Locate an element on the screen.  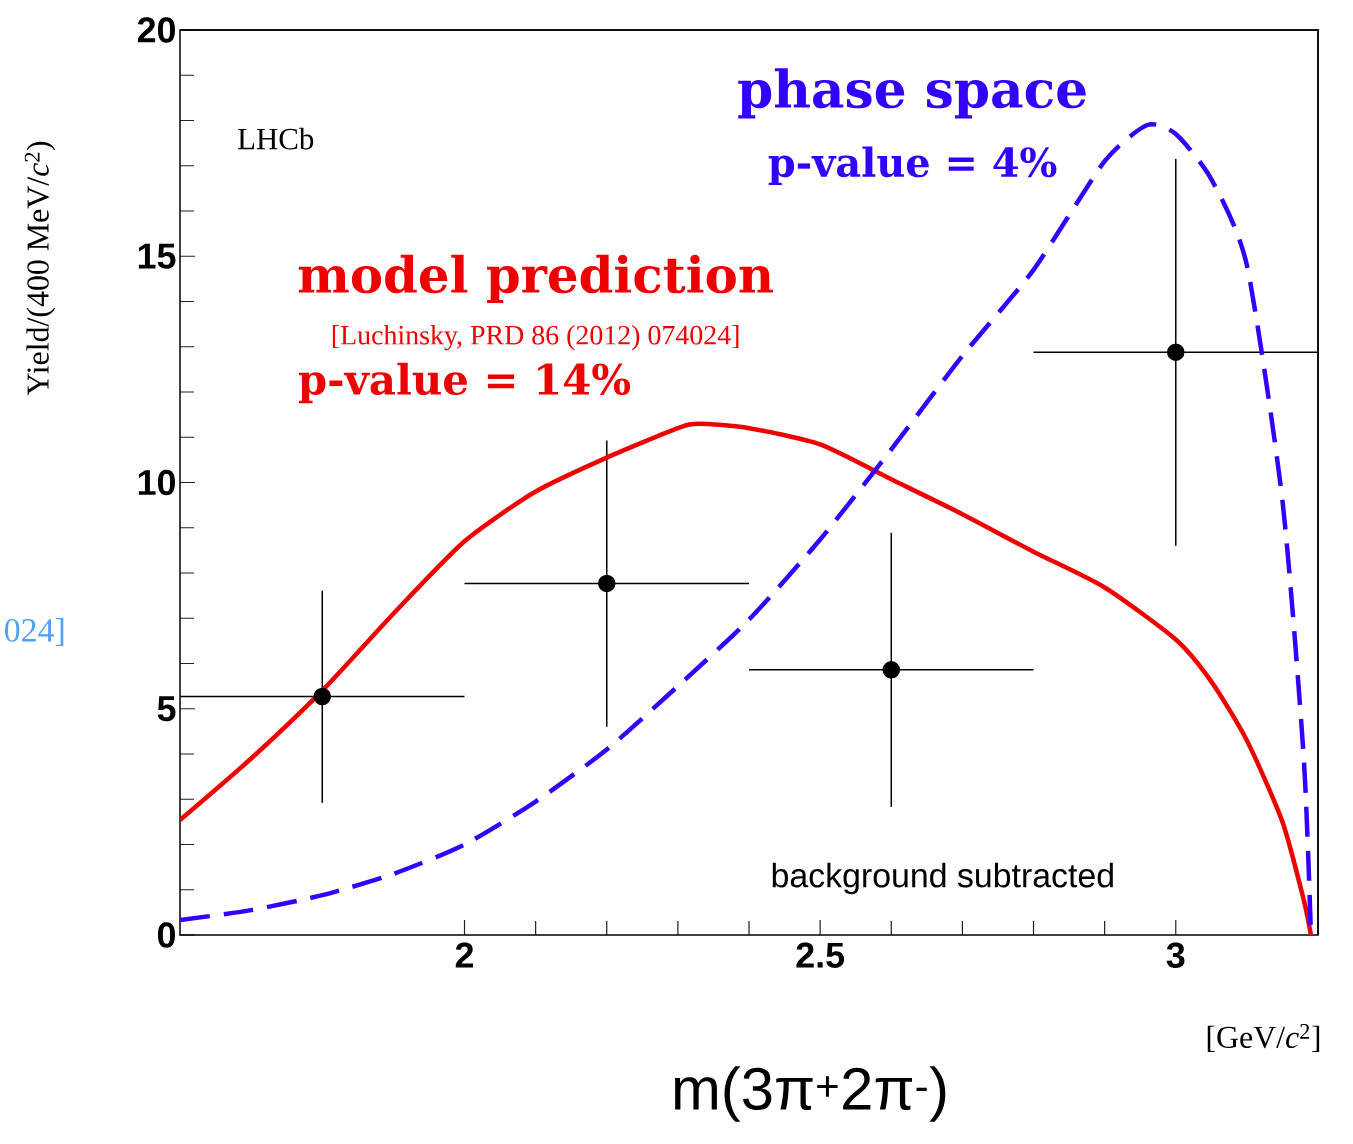
x-tick-label: 2 is located at coordinates (464, 955).